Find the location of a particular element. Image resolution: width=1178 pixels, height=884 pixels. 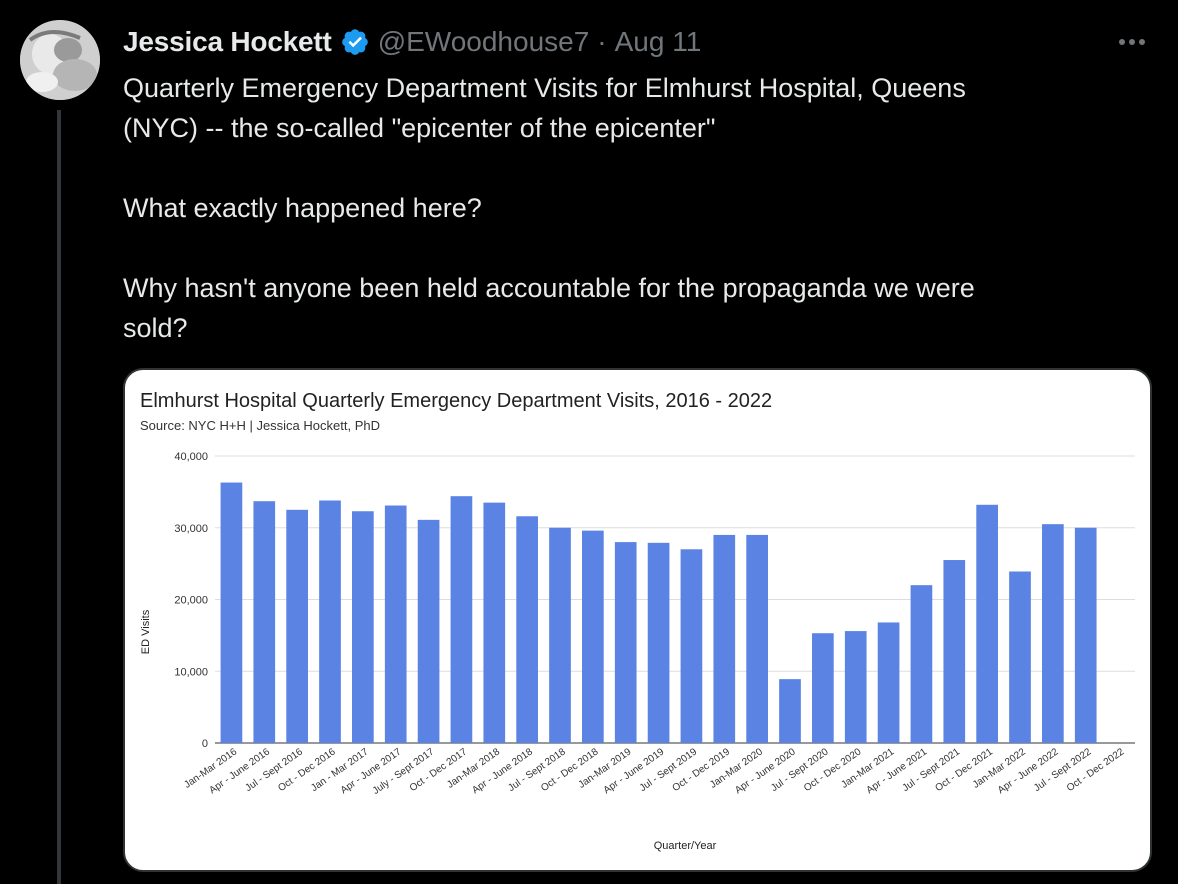

handle: @EWoodhouse7 is located at coordinates (483, 41).